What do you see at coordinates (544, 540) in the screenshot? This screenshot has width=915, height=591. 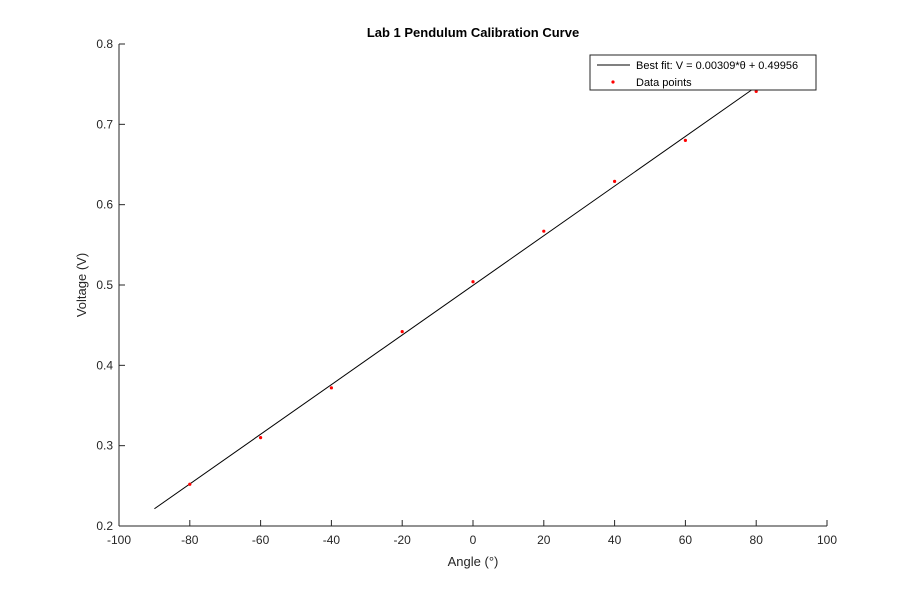 I see `x-tick-label: 20` at bounding box center [544, 540].